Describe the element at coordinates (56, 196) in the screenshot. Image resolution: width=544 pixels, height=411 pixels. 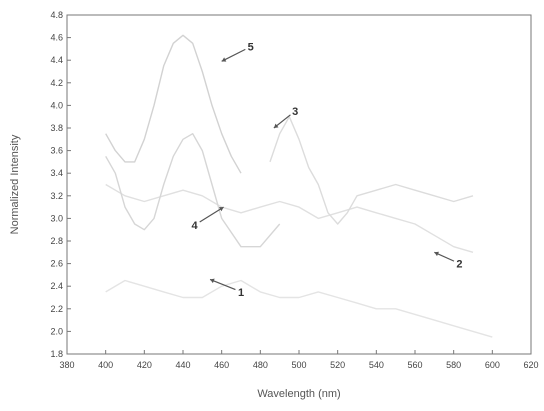
I see `y-tick-label: 3.2` at that location.